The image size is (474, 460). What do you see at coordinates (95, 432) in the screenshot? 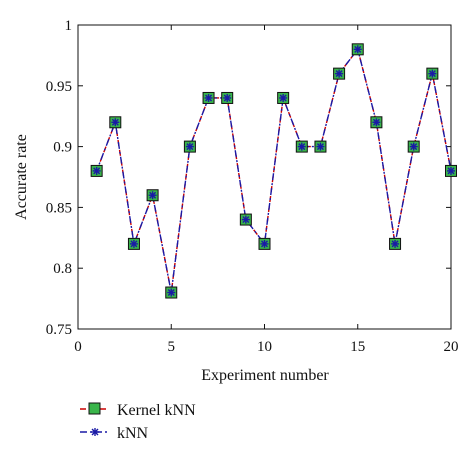
I see `legend-marker-knn` at bounding box center [95, 432].